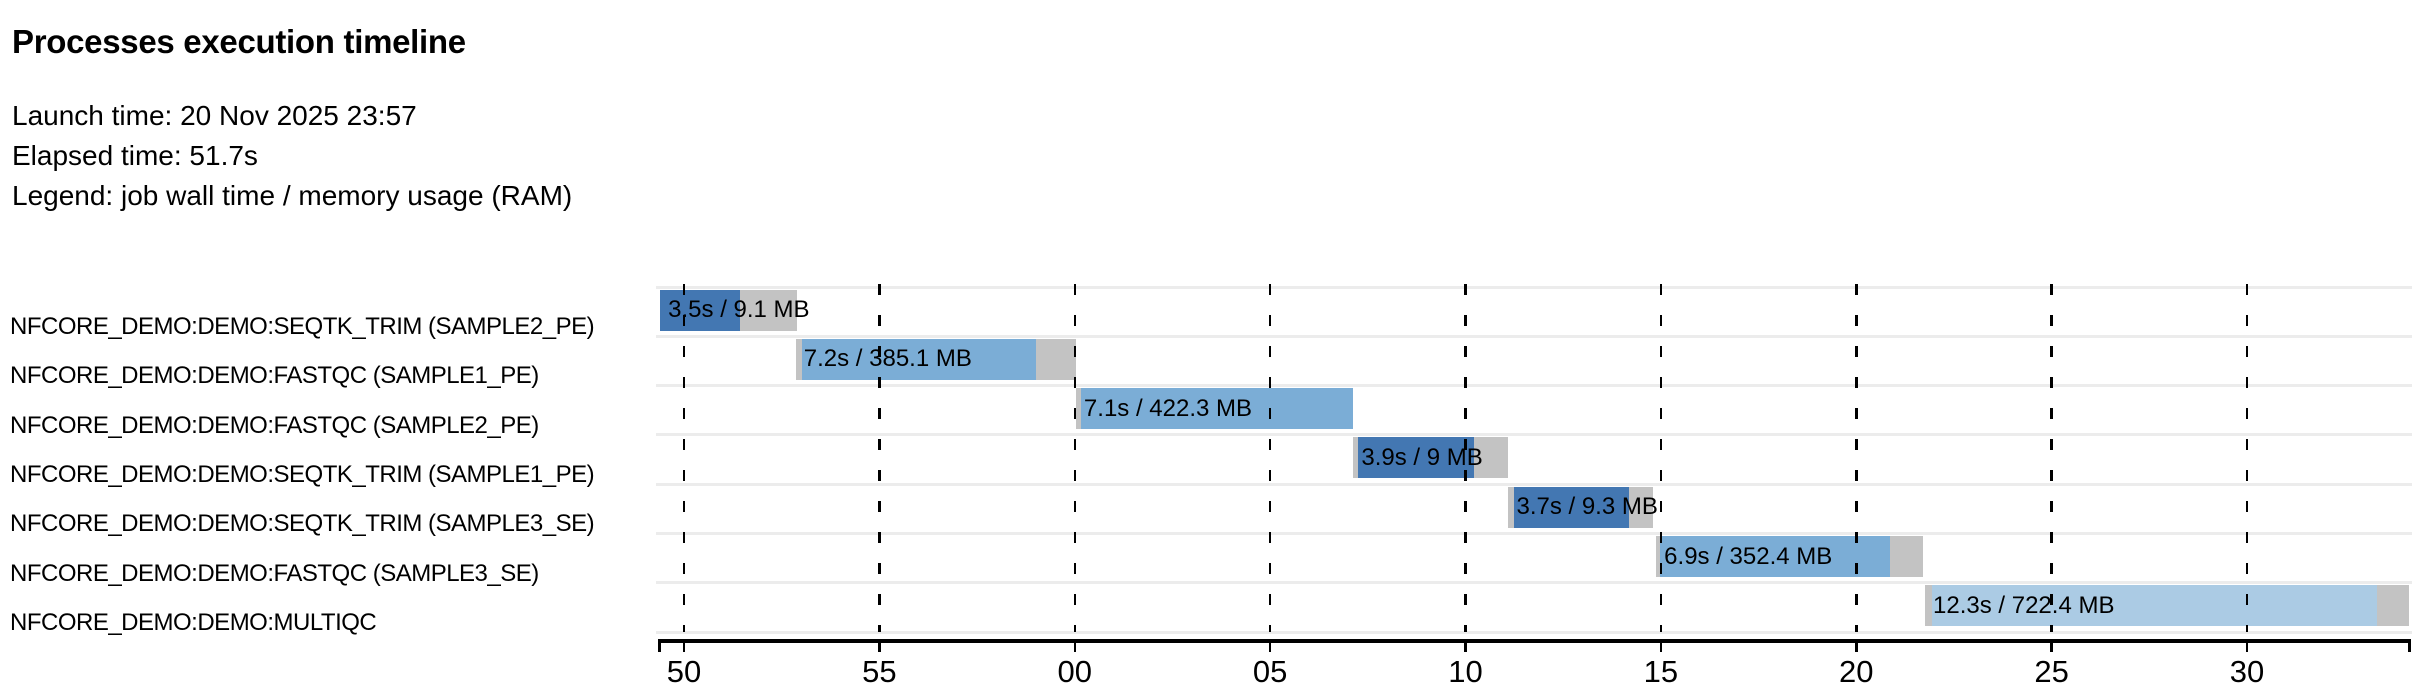 The image size is (2432, 698). I want to click on launch-time-line: Launch time: 20 Nov 2025 23:57, so click(214, 115).